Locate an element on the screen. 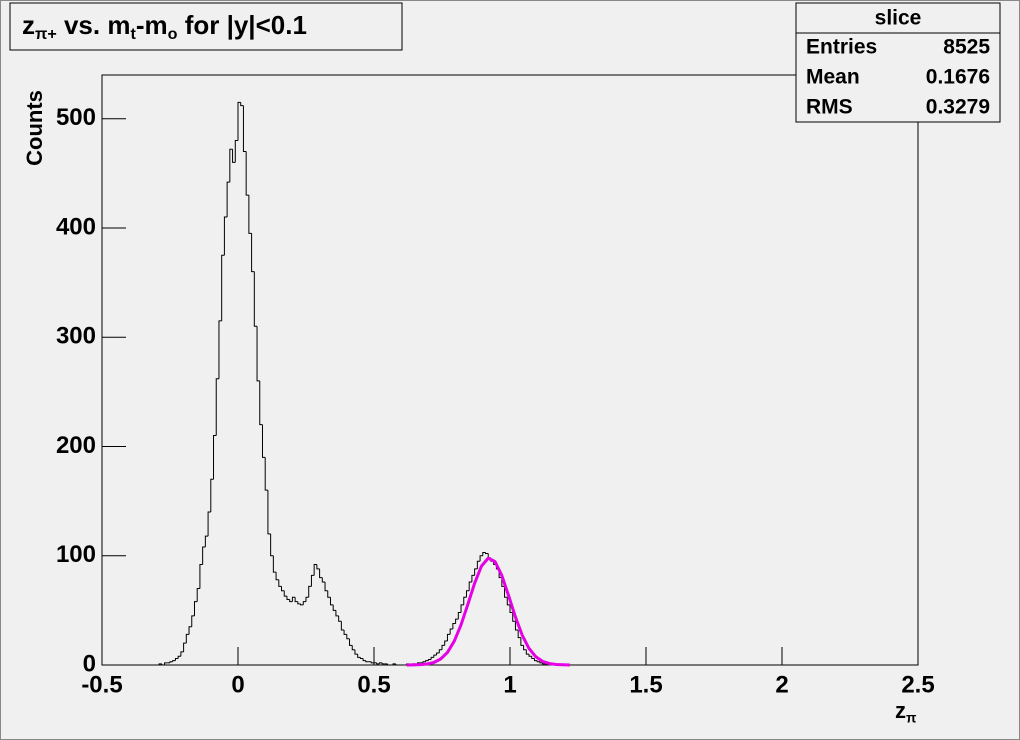 The height and width of the screenshot is (740, 1020). chart-title-part: o is located at coordinates (173, 34).